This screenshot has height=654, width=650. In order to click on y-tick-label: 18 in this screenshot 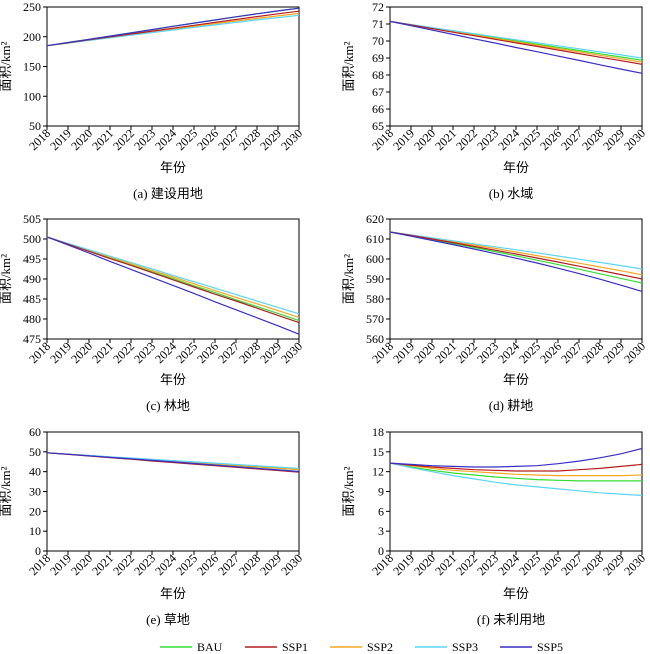, I will do `click(378, 432)`.